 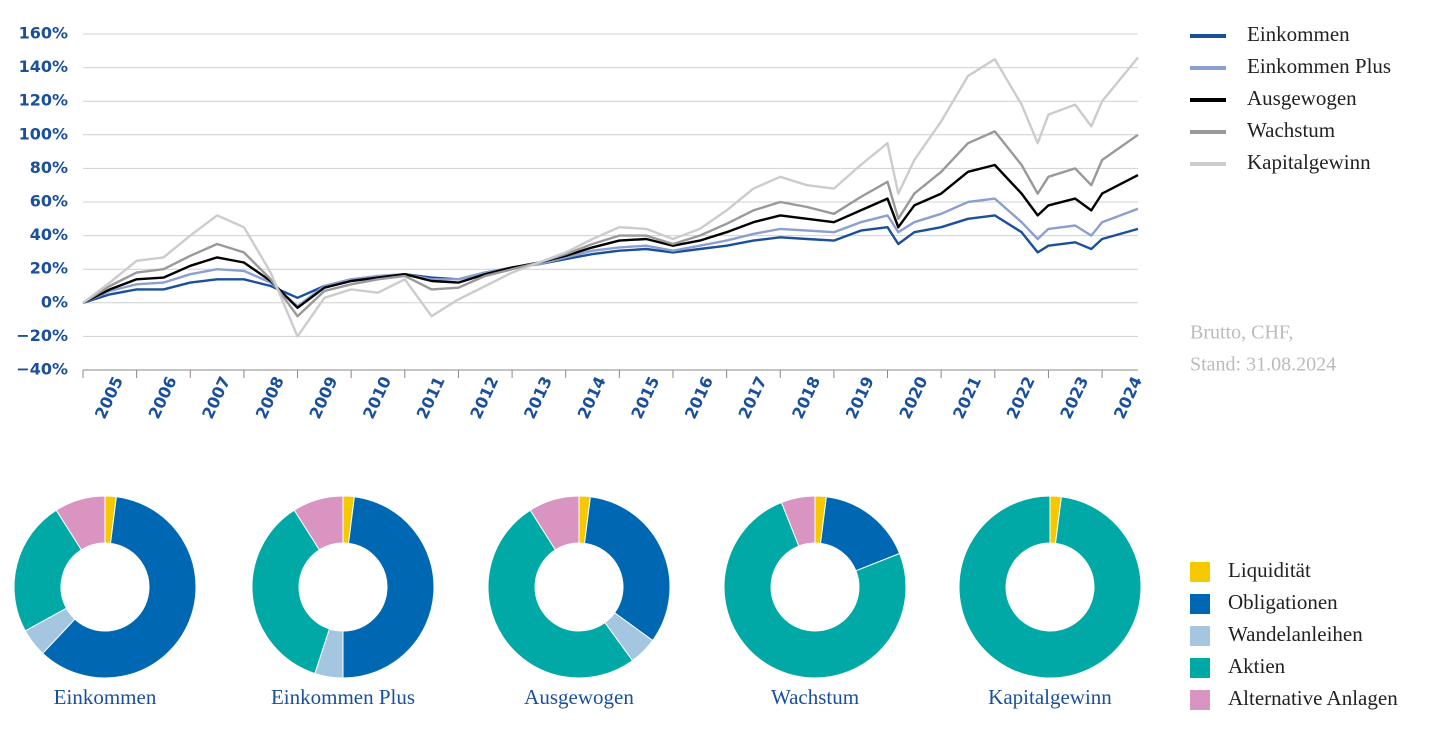 What do you see at coordinates (1257, 666) in the screenshot?
I see `legend-label: Aktien` at bounding box center [1257, 666].